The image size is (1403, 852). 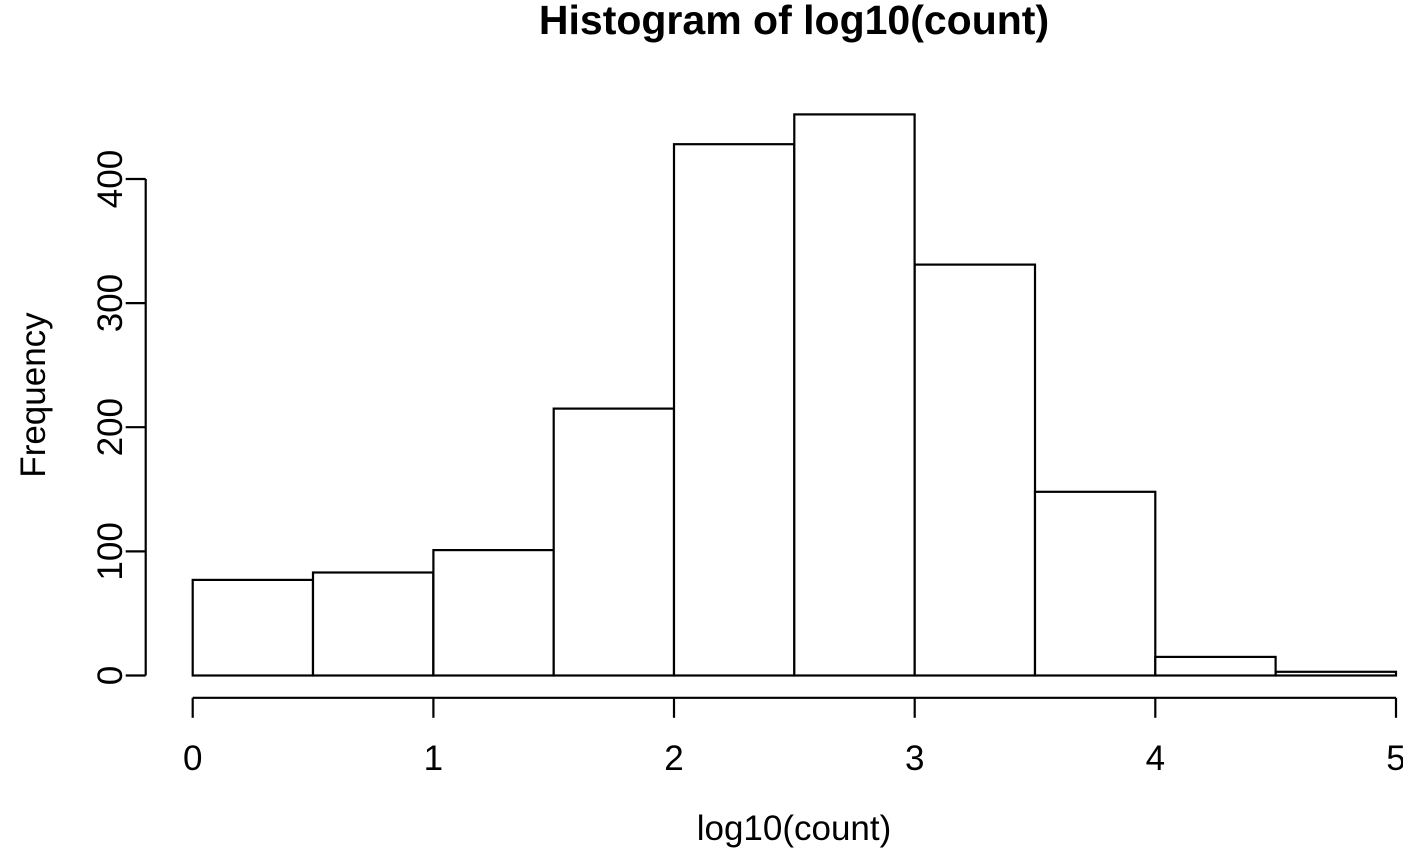 I want to click on x-axis-label: log10(count), so click(x=794, y=828).